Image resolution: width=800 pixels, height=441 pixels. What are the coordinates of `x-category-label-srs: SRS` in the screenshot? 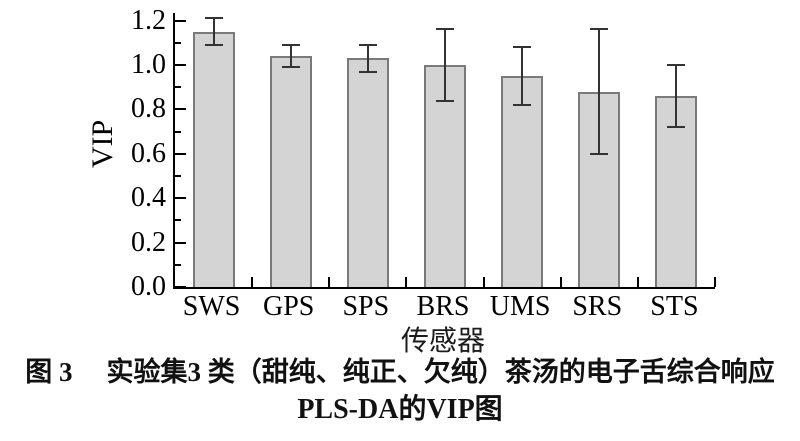 It's located at (597, 306).